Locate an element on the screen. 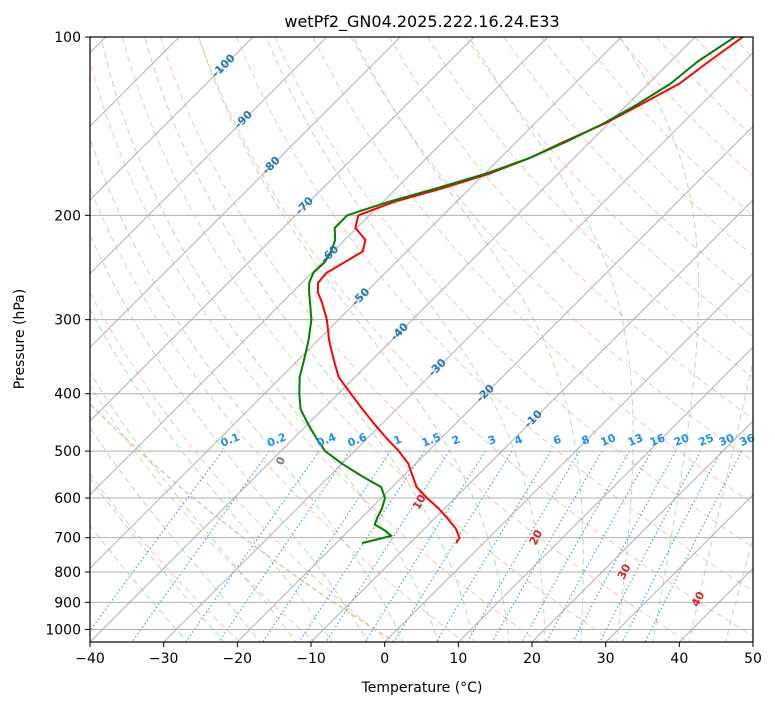 The height and width of the screenshot is (708, 775). mixing-ratio-label: 36 is located at coordinates (747, 440).